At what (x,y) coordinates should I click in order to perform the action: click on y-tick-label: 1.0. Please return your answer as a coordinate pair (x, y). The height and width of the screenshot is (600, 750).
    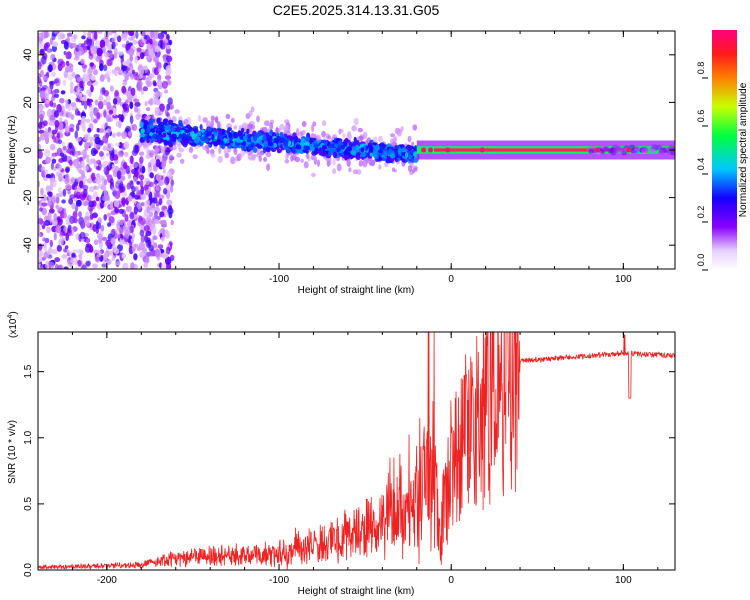
    Looking at the image, I should click on (28, 437).